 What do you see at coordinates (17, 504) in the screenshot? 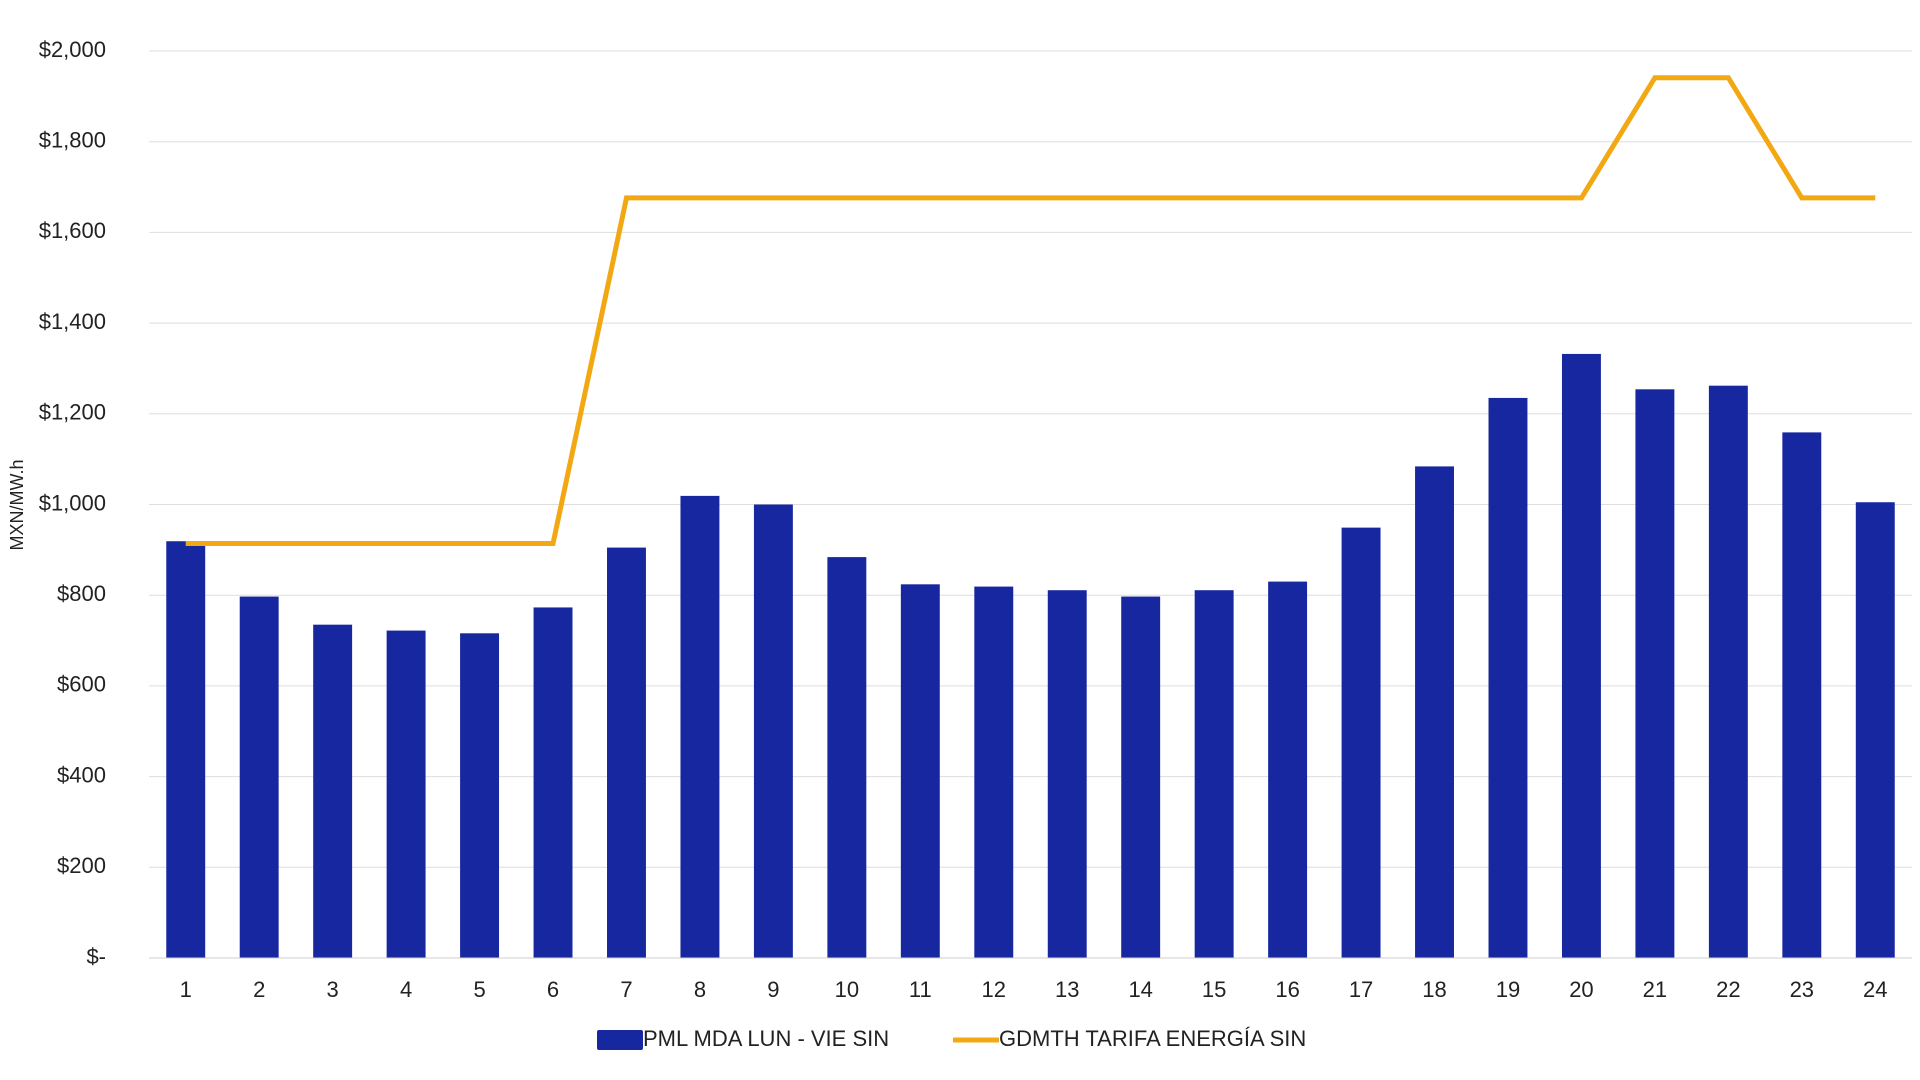
I see `y-axis-label: MXN/MW.h` at bounding box center [17, 504].